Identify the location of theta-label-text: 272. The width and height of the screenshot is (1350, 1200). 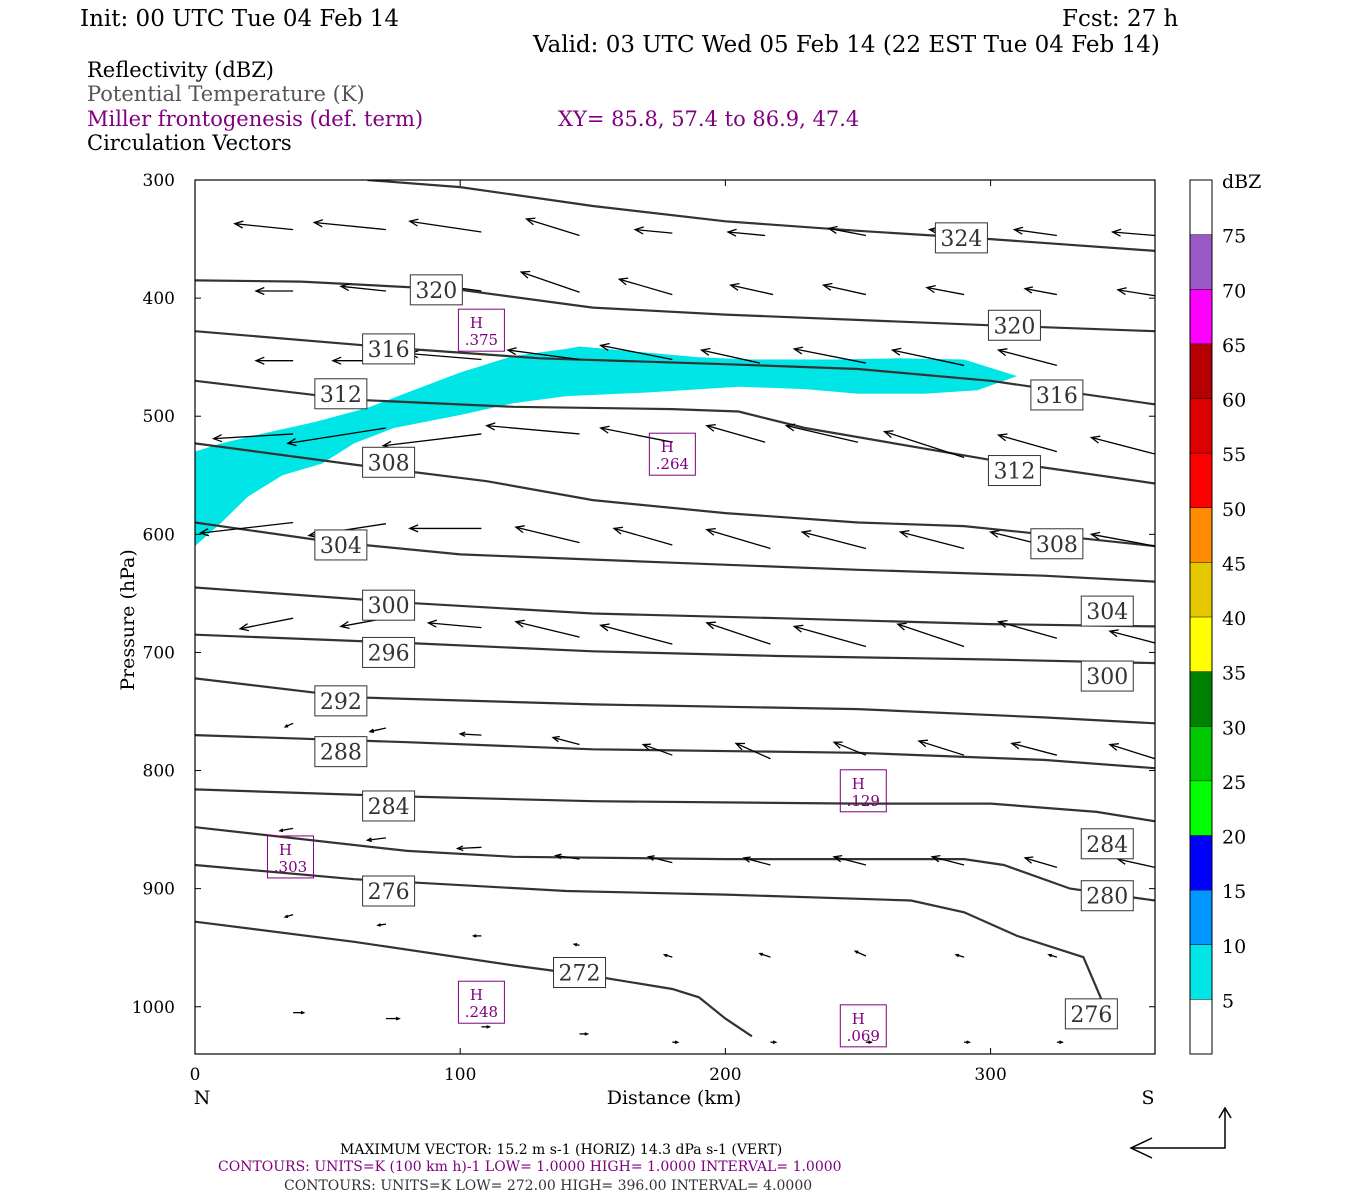
(580, 974).